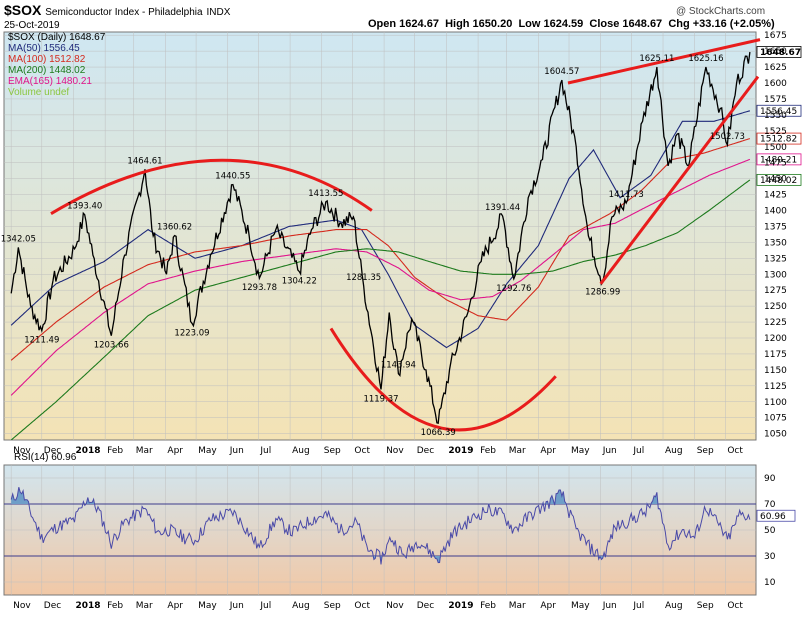 The height and width of the screenshot is (617, 808). Describe the element at coordinates (638, 451) in the screenshot. I see `x-tick-label: Jul` at that location.